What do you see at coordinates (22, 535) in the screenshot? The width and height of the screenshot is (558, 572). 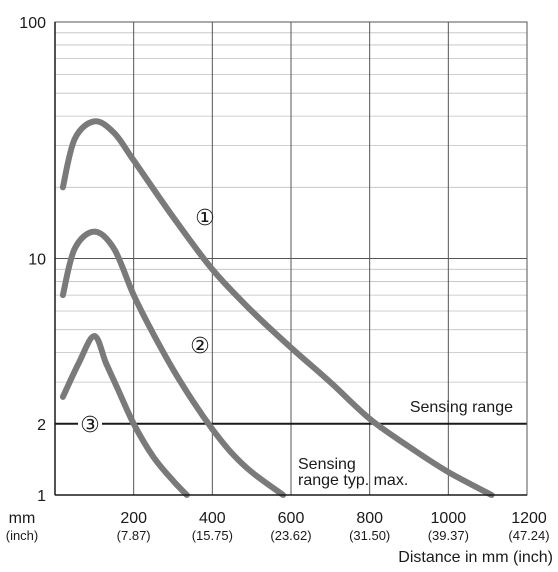 I see `x-unit-sub-label: (inch)` at bounding box center [22, 535].